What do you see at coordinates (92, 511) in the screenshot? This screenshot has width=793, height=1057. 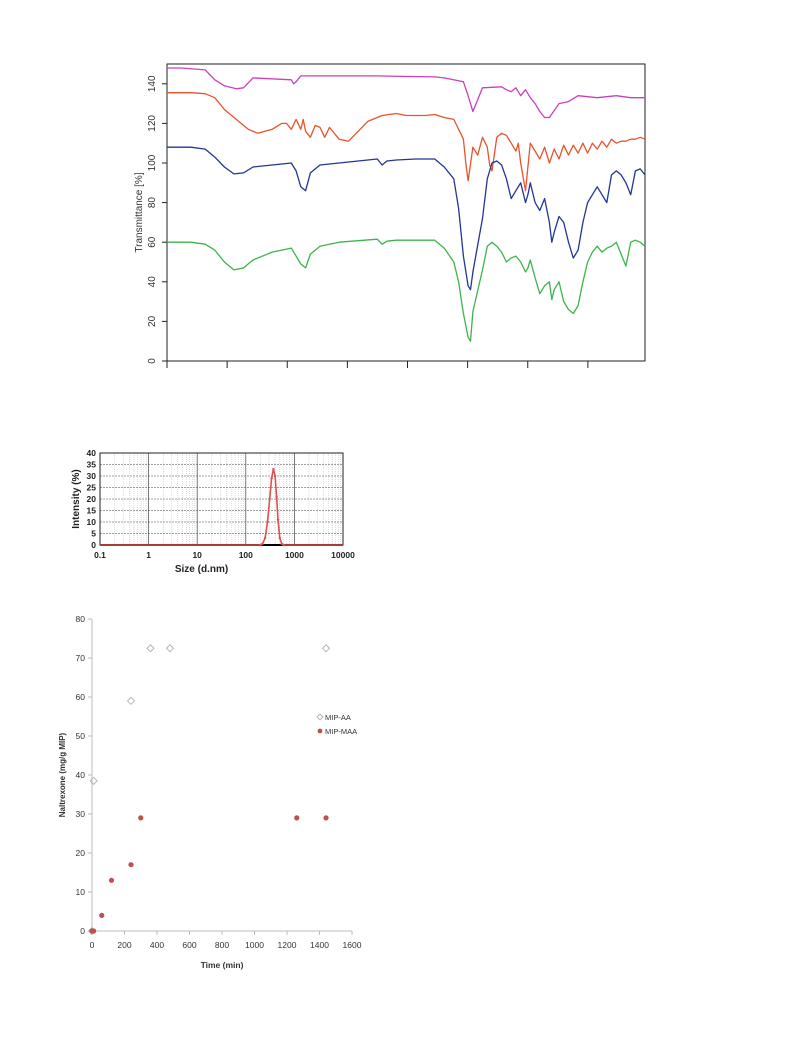 I see `y-tick-label: 15` at bounding box center [92, 511].